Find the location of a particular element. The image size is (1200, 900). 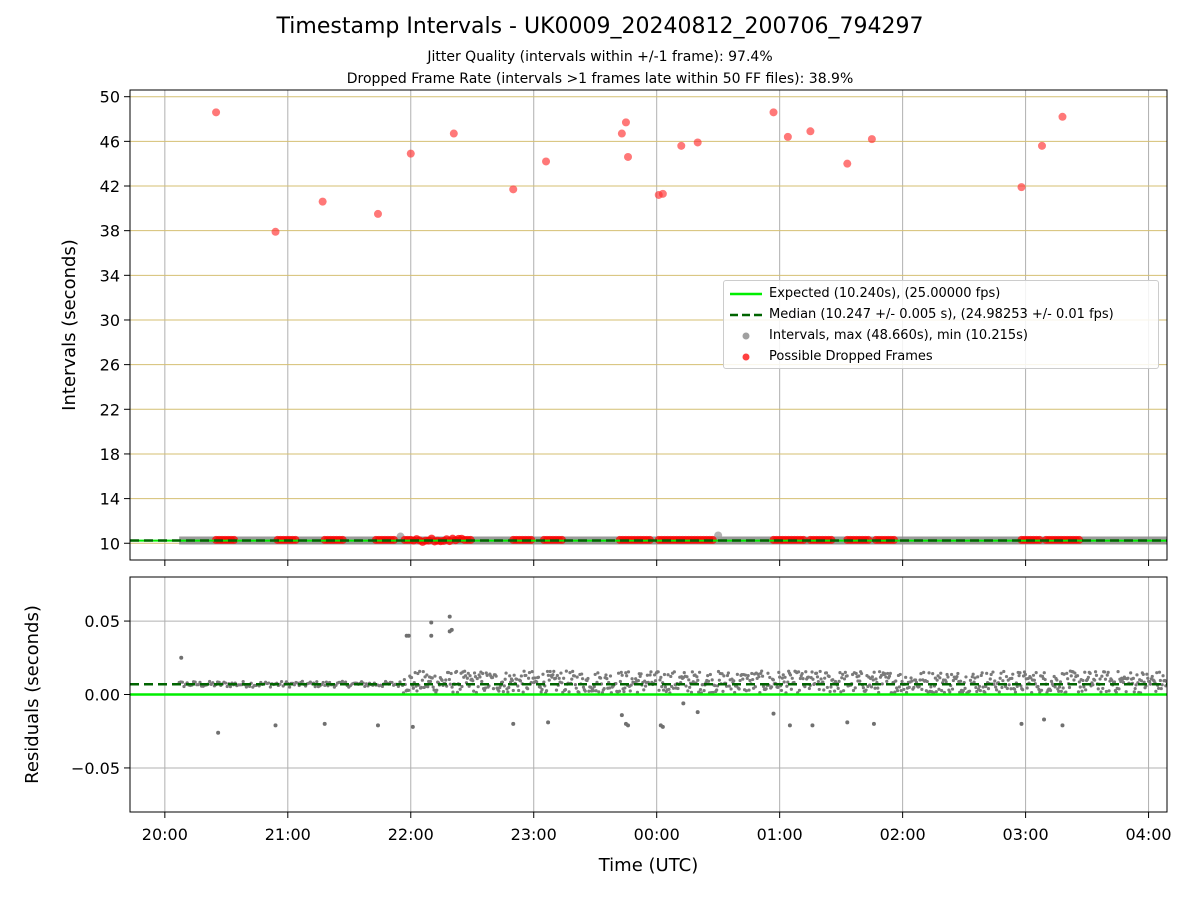

median-dashed-marker is located at coordinates (746, 315).